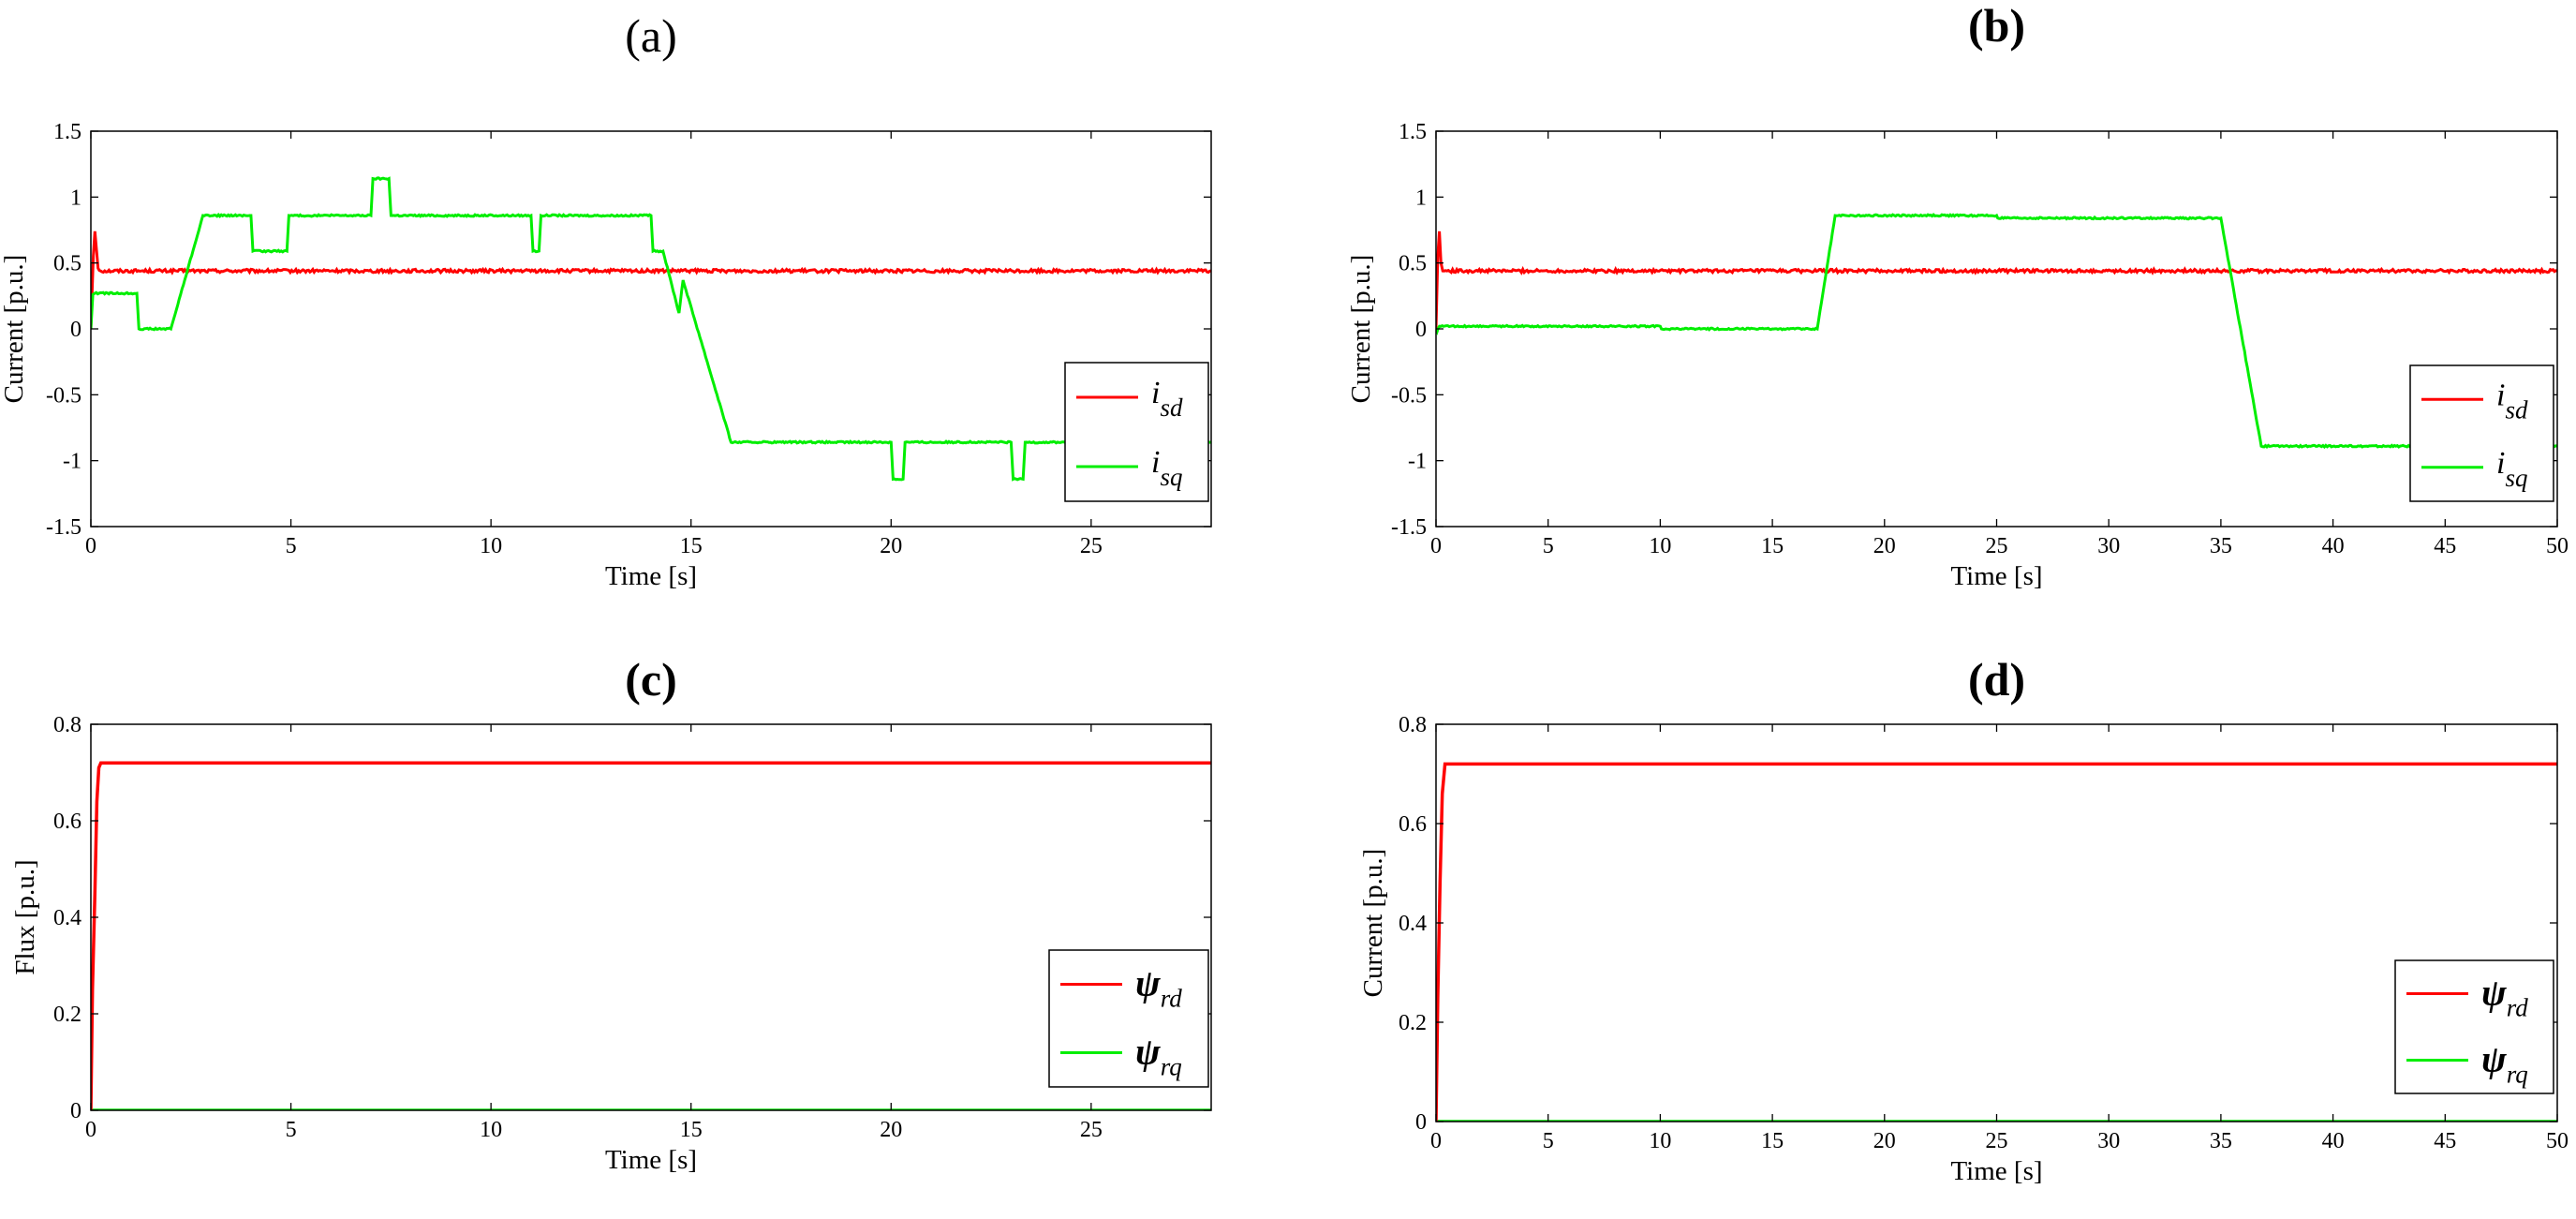  I want to click on y-tick-label: 0.6, so click(1413, 824).